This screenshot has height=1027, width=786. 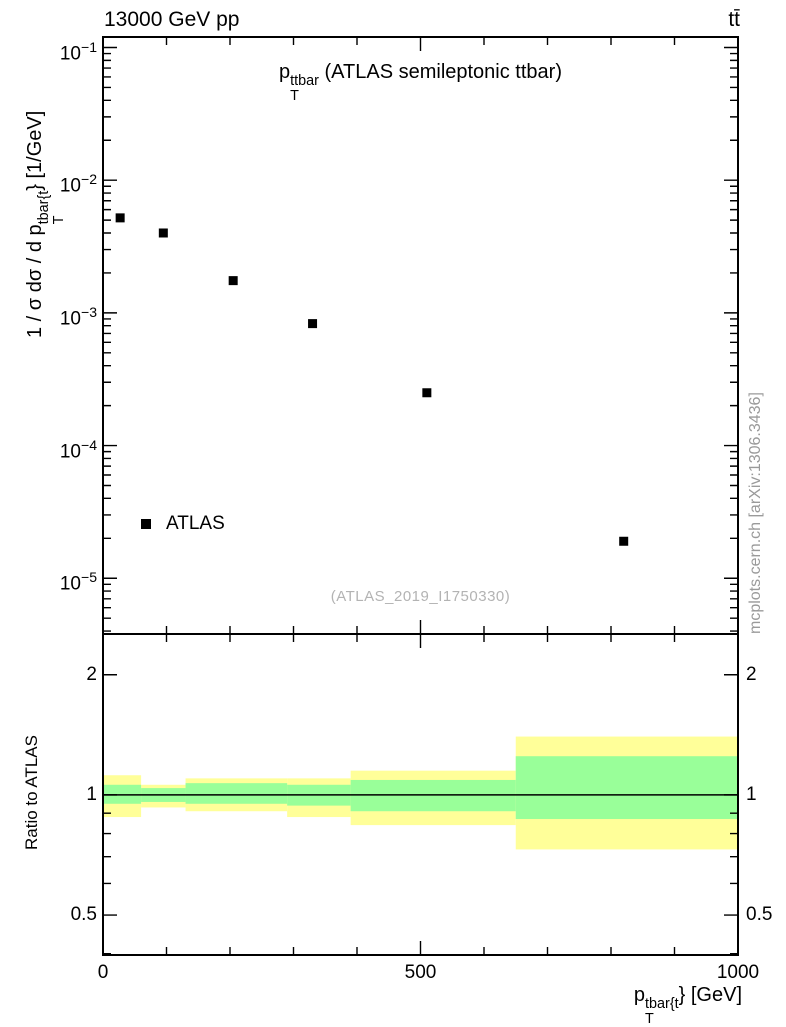 I want to click on plot-title-base: p, so click(x=285, y=72).